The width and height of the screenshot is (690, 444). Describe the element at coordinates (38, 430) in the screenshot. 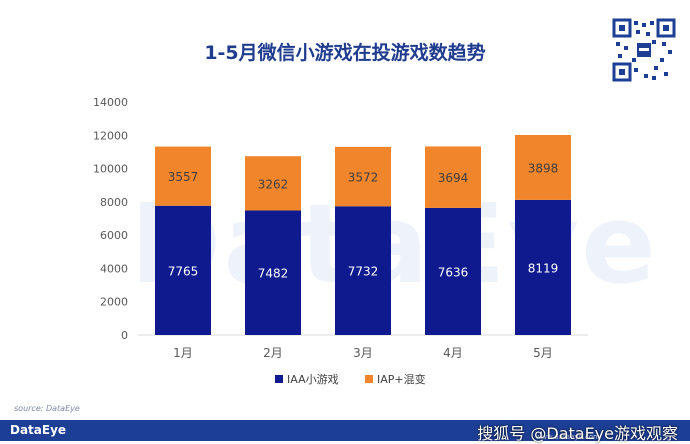

I see `footer-logo: DataEye` at that location.